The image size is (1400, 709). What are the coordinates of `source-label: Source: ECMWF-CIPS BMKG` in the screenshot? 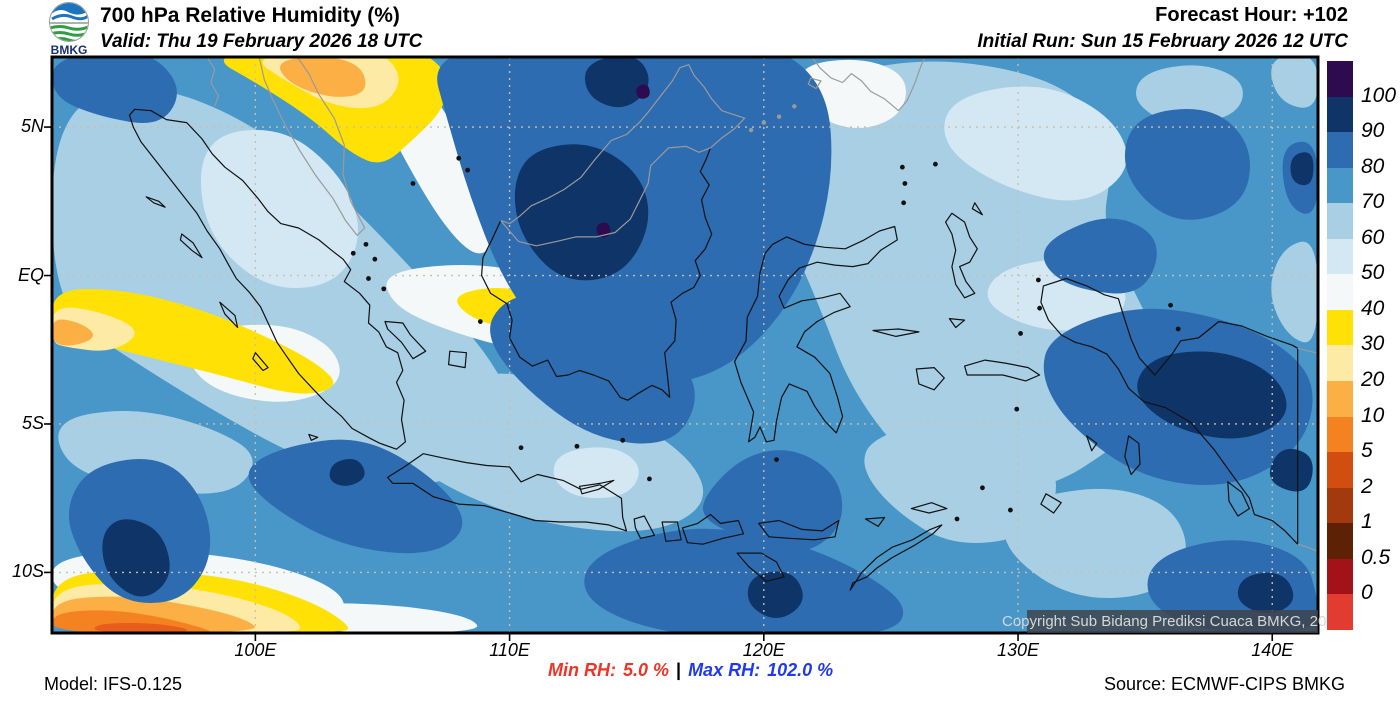 It's located at (1224, 684).